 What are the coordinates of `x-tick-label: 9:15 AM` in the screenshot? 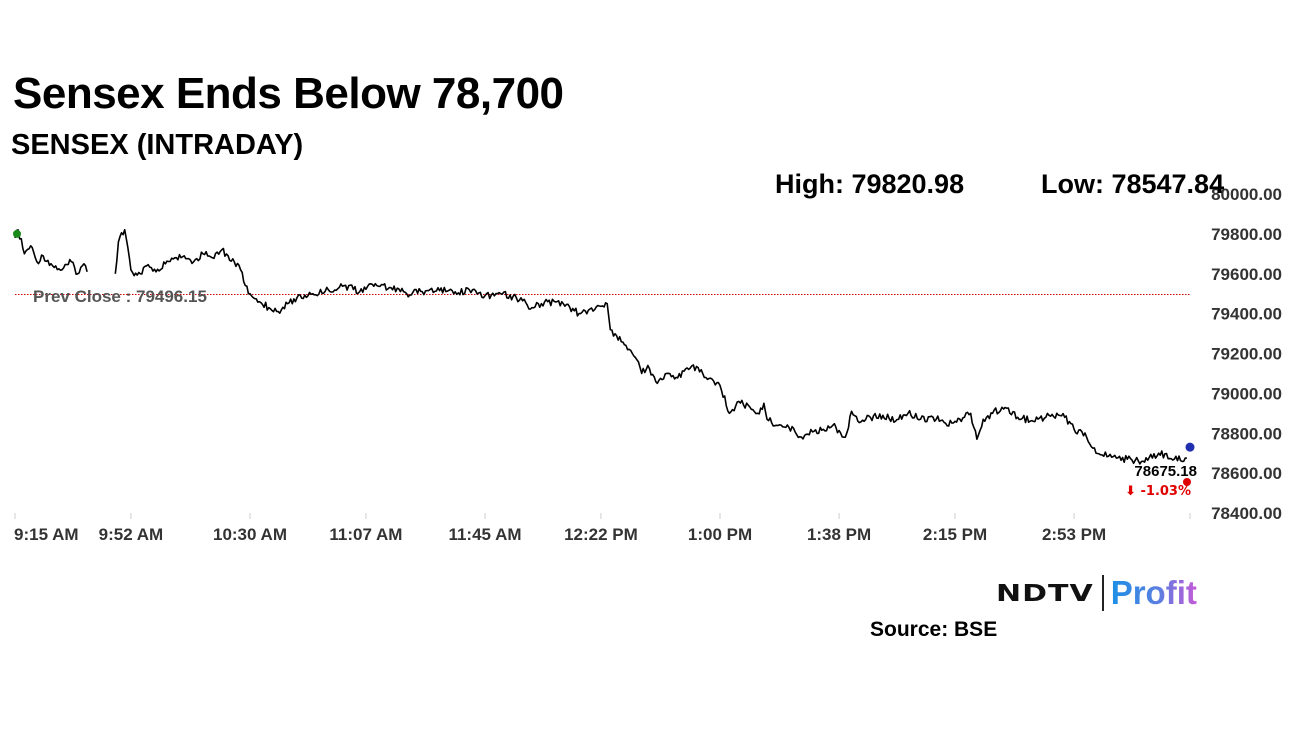 It's located at (46, 534).